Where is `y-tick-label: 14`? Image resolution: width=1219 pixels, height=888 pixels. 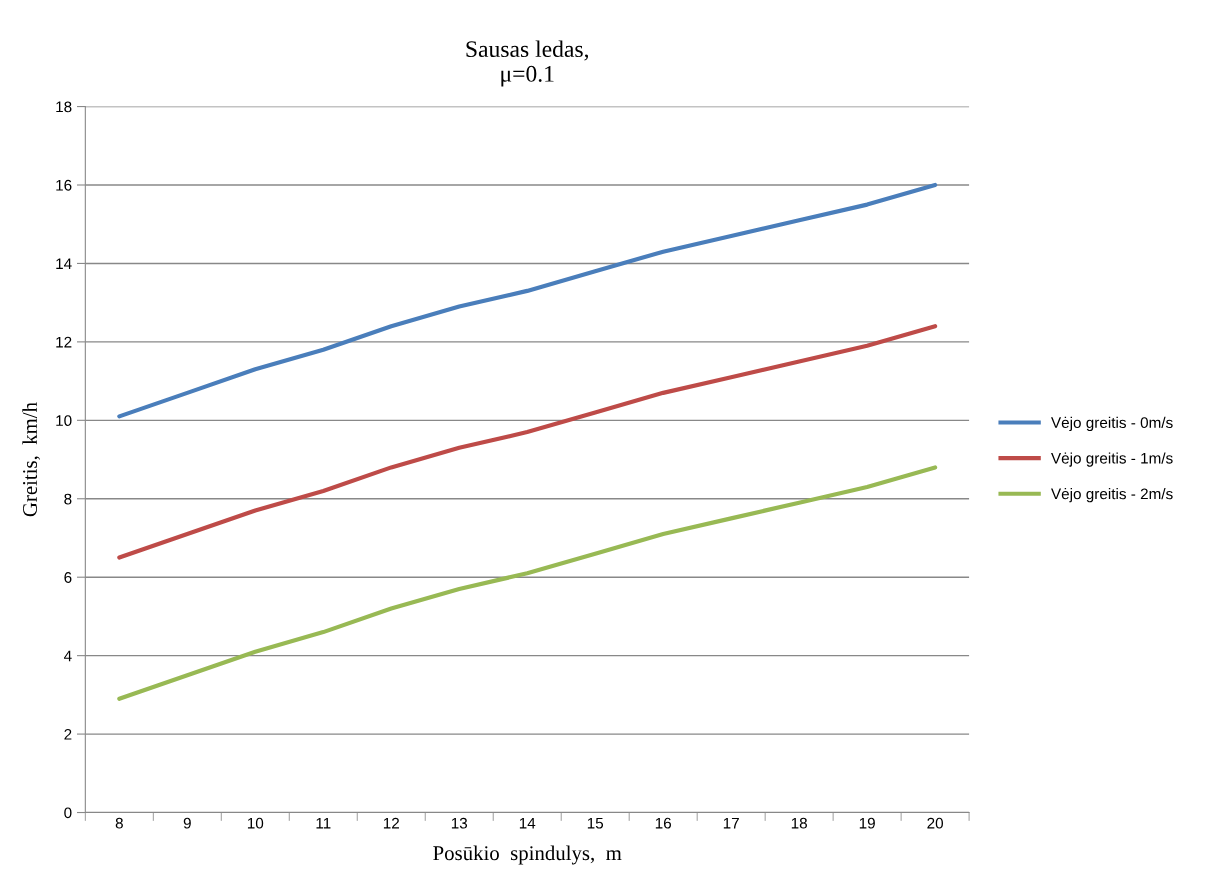
y-tick-label: 14 is located at coordinates (64, 263).